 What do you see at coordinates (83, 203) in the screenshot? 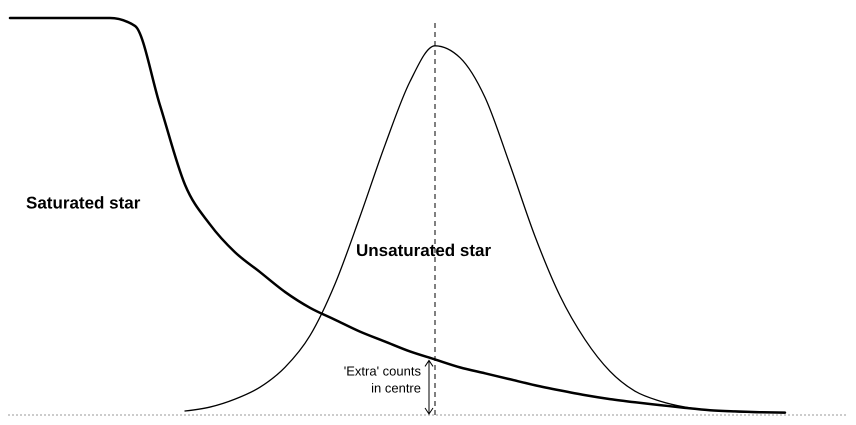
I see `text: Saturated star` at bounding box center [83, 203].